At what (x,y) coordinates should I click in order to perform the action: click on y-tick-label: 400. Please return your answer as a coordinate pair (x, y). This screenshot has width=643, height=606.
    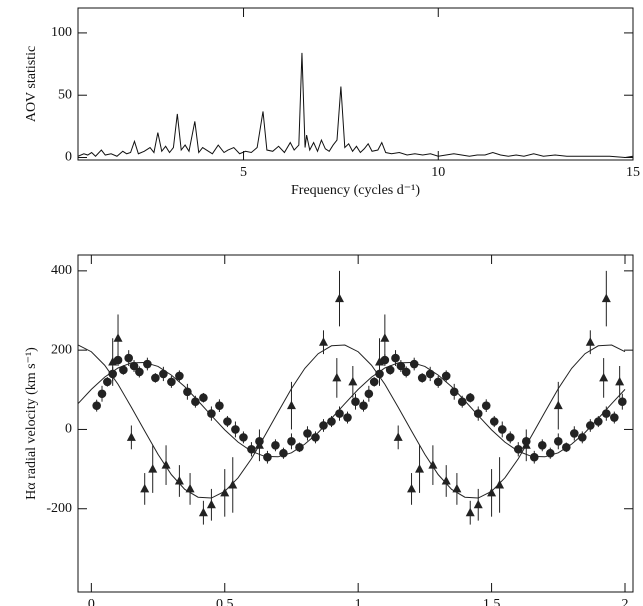
    Looking at the image, I should click on (61, 270).